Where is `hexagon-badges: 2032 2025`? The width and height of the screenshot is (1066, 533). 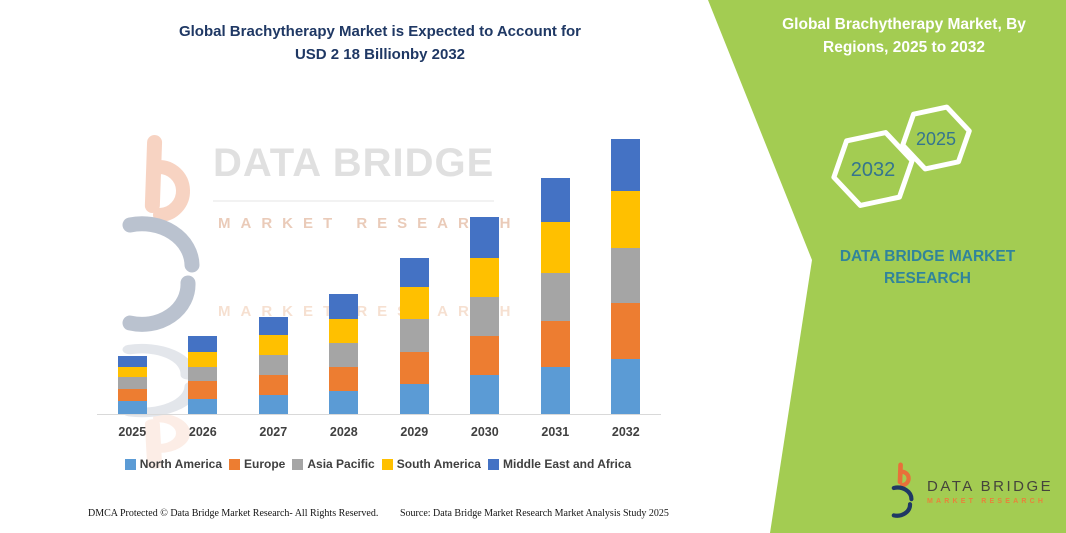 hexagon-badges: 2032 2025 is located at coordinates (901, 156).